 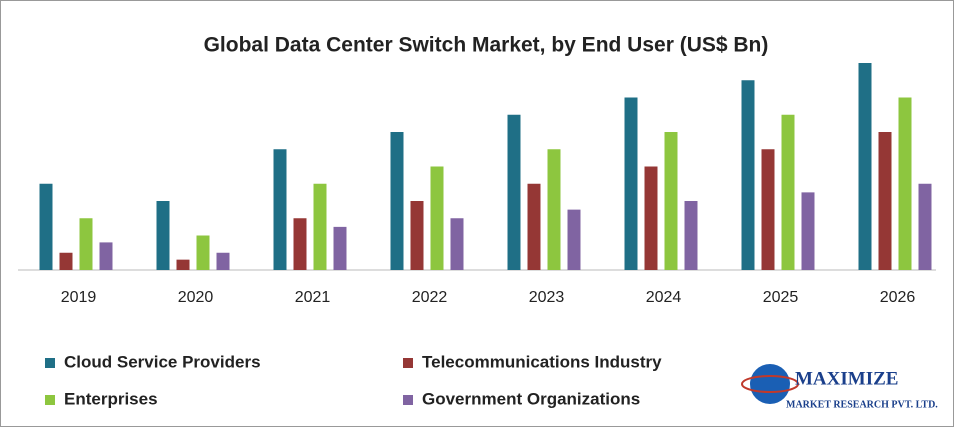 What do you see at coordinates (664, 297) in the screenshot?
I see `x-tick-label: 2024` at bounding box center [664, 297].